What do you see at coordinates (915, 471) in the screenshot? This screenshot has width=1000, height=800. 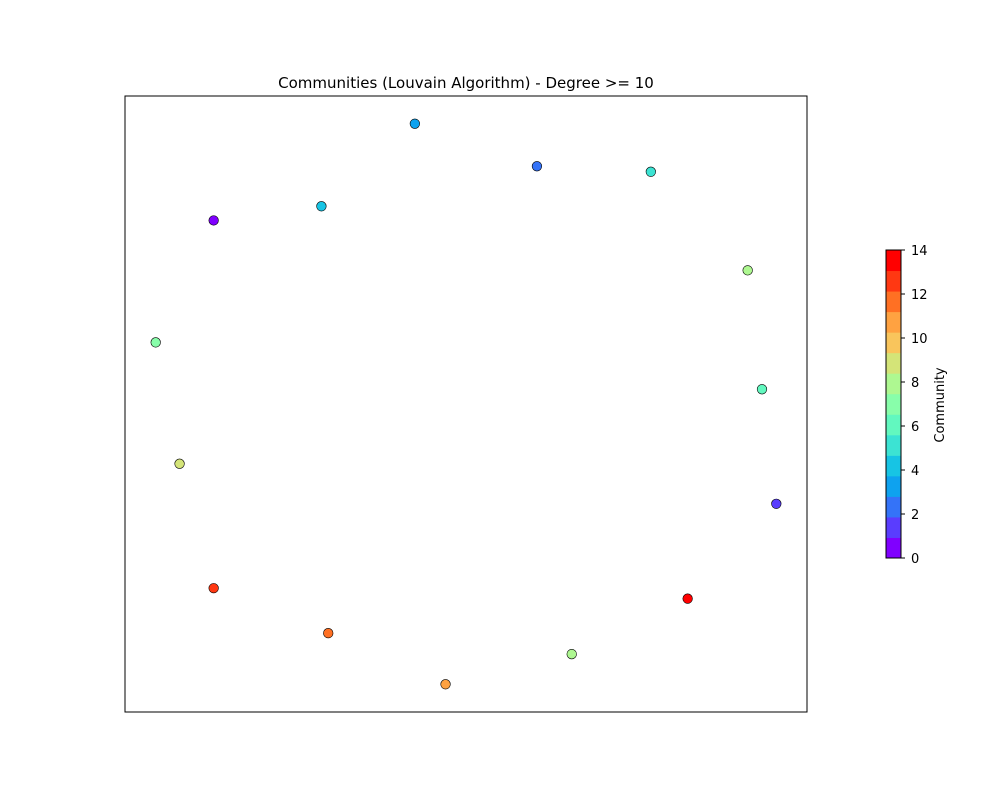 I see `colorbar-tick-label-2: 4` at bounding box center [915, 471].